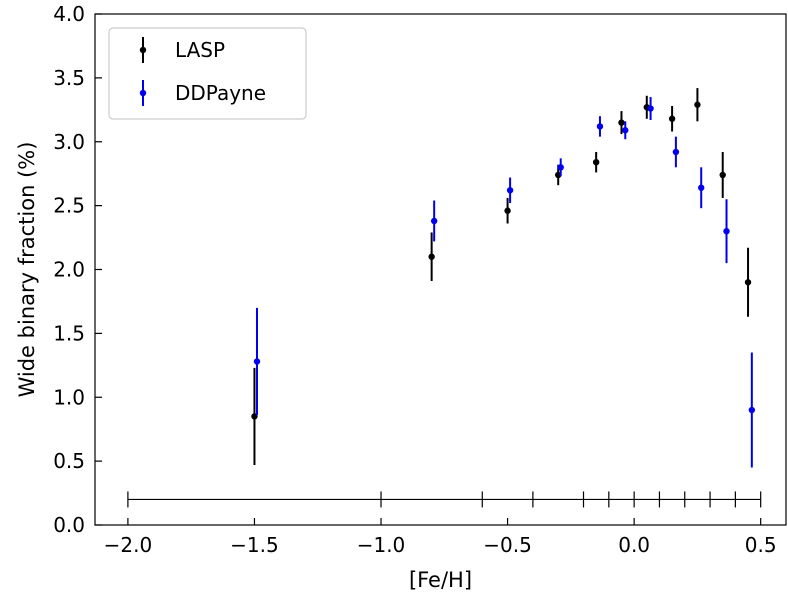  What do you see at coordinates (444, 499) in the screenshot?
I see `bin-edges` at bounding box center [444, 499].